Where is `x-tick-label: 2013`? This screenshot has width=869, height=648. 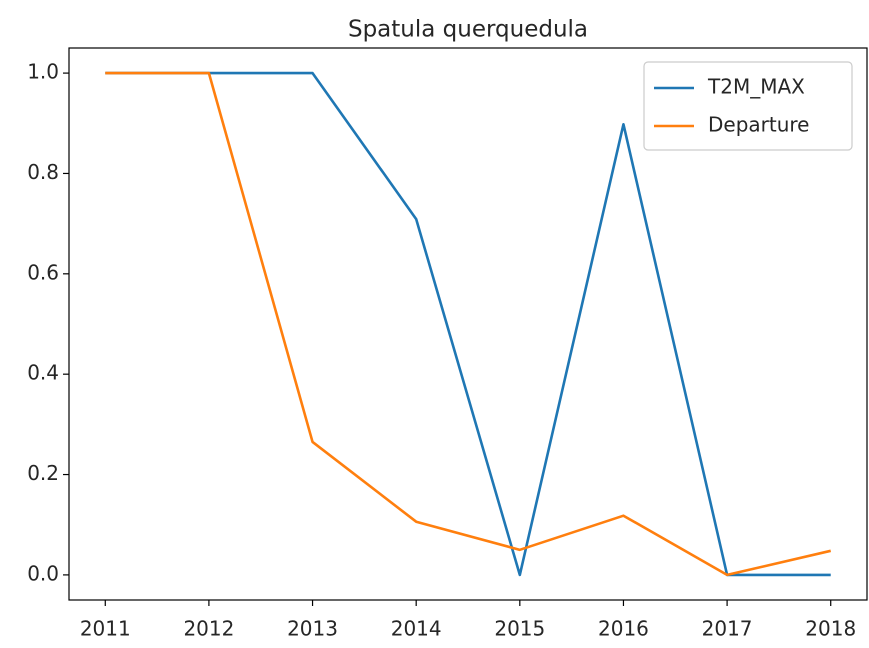
x-tick-label: 2013 is located at coordinates (312, 629).